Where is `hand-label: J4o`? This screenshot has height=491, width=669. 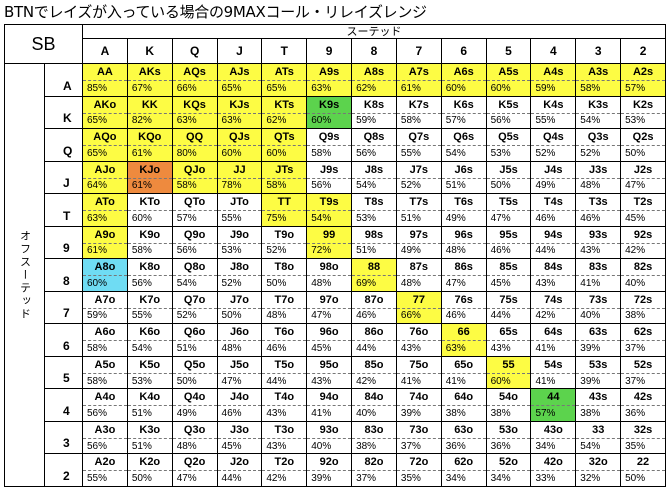
hand-label: J4o is located at coordinates (239, 398).